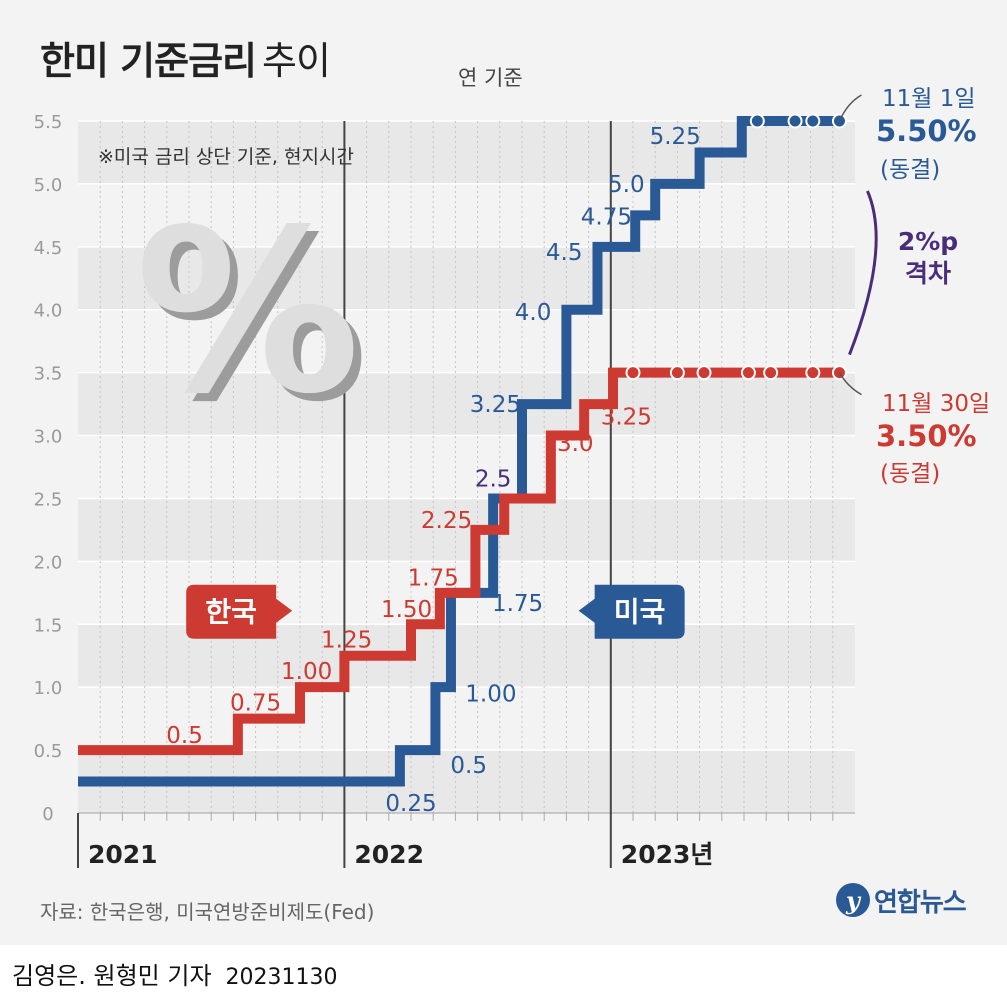  I want to click on footnote: ※미국 금리 상단 기준, 현지시간, so click(226, 157).